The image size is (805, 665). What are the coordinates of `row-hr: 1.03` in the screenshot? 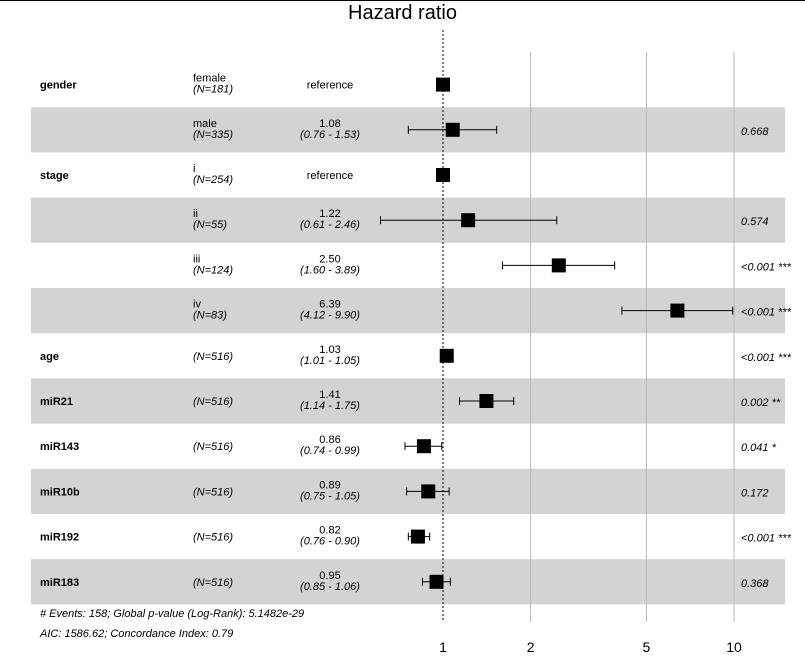 It's located at (329, 350).